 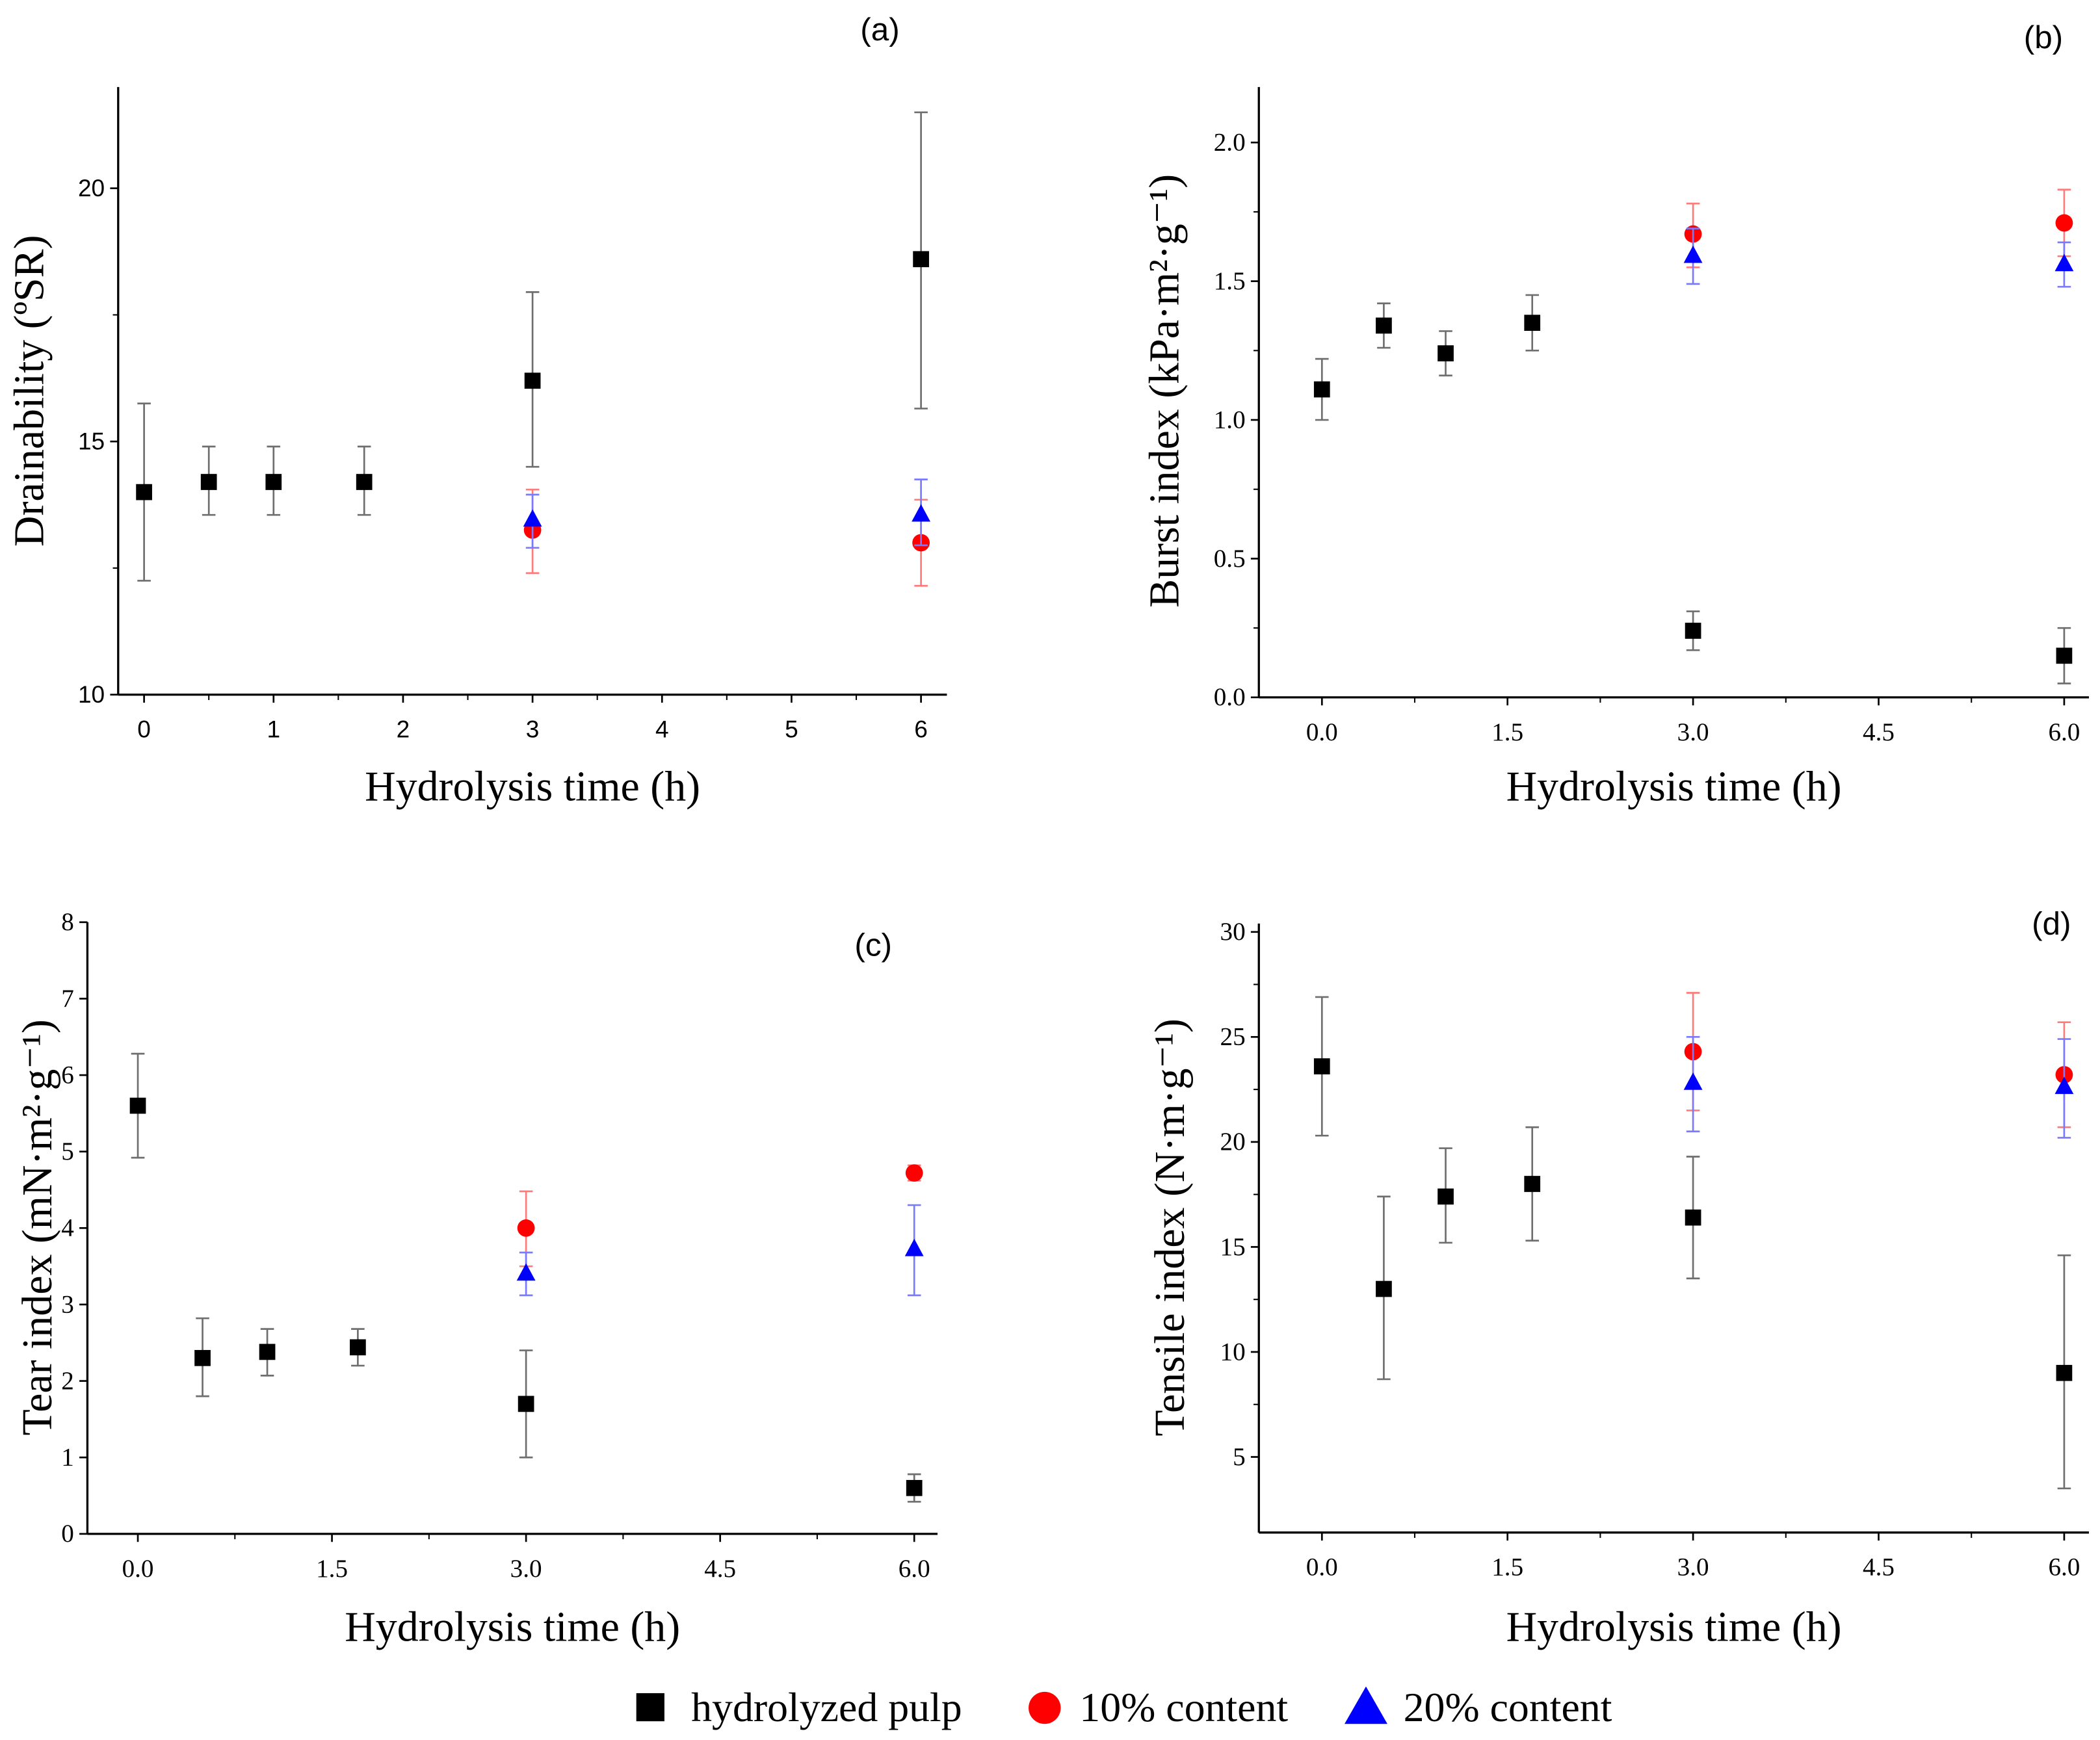 I want to click on y-axis-title: Burst index (kPa·m²·g⁻¹), so click(x=1164, y=391).